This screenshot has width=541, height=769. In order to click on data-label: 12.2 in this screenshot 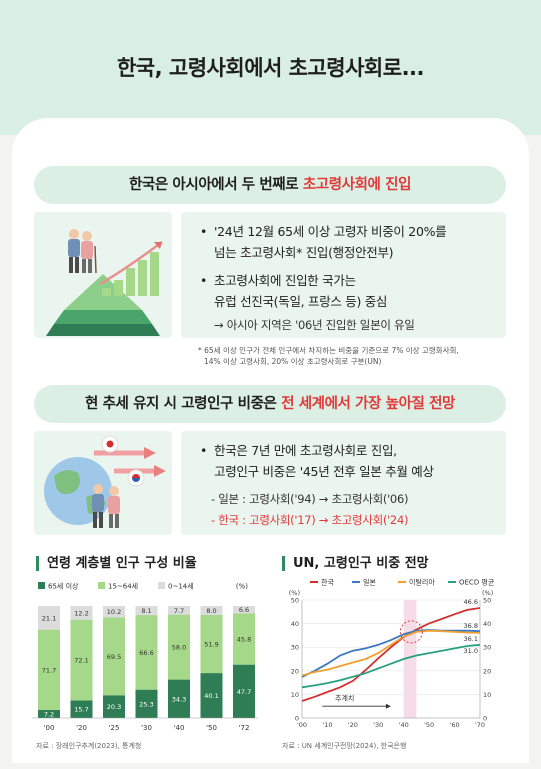, I will do `click(81, 613)`.